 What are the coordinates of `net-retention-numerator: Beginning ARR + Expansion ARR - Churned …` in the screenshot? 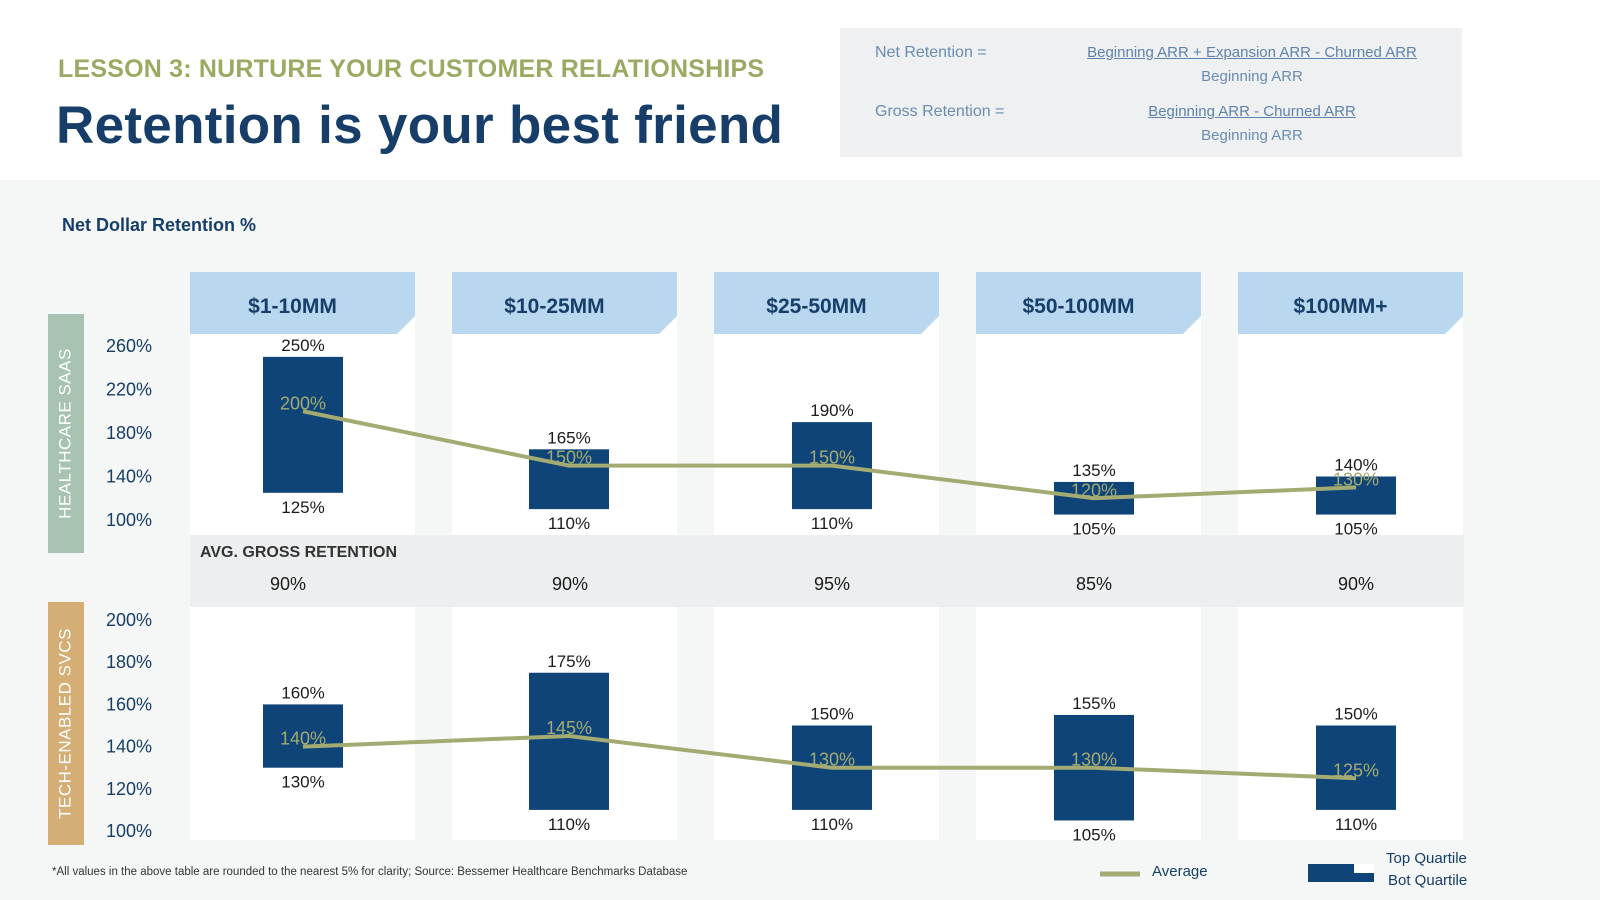 It's located at (1252, 52).